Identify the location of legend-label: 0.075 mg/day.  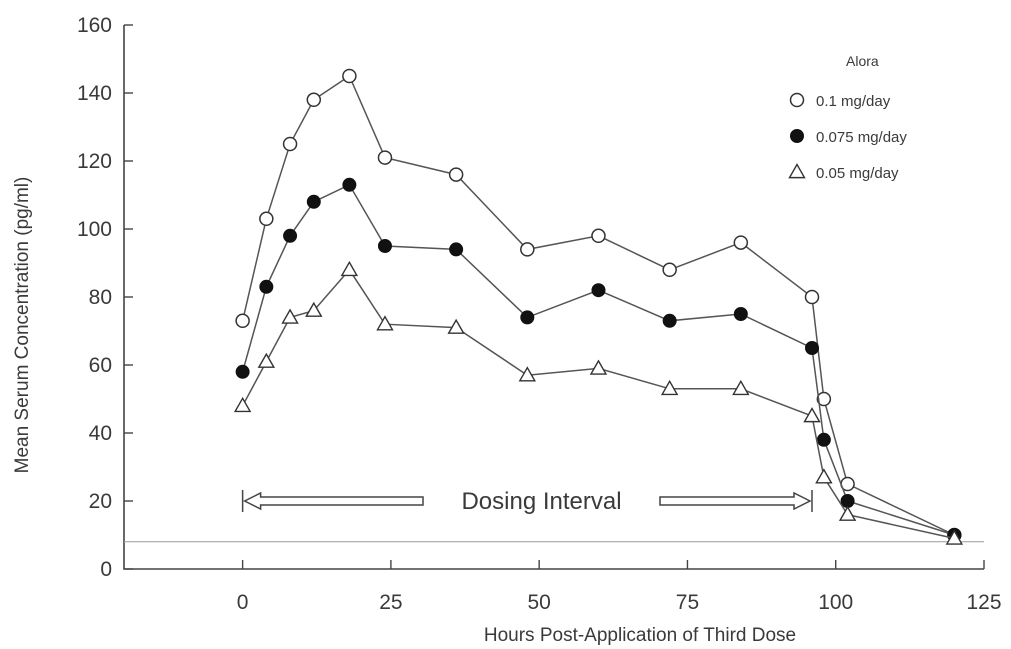
(861, 137).